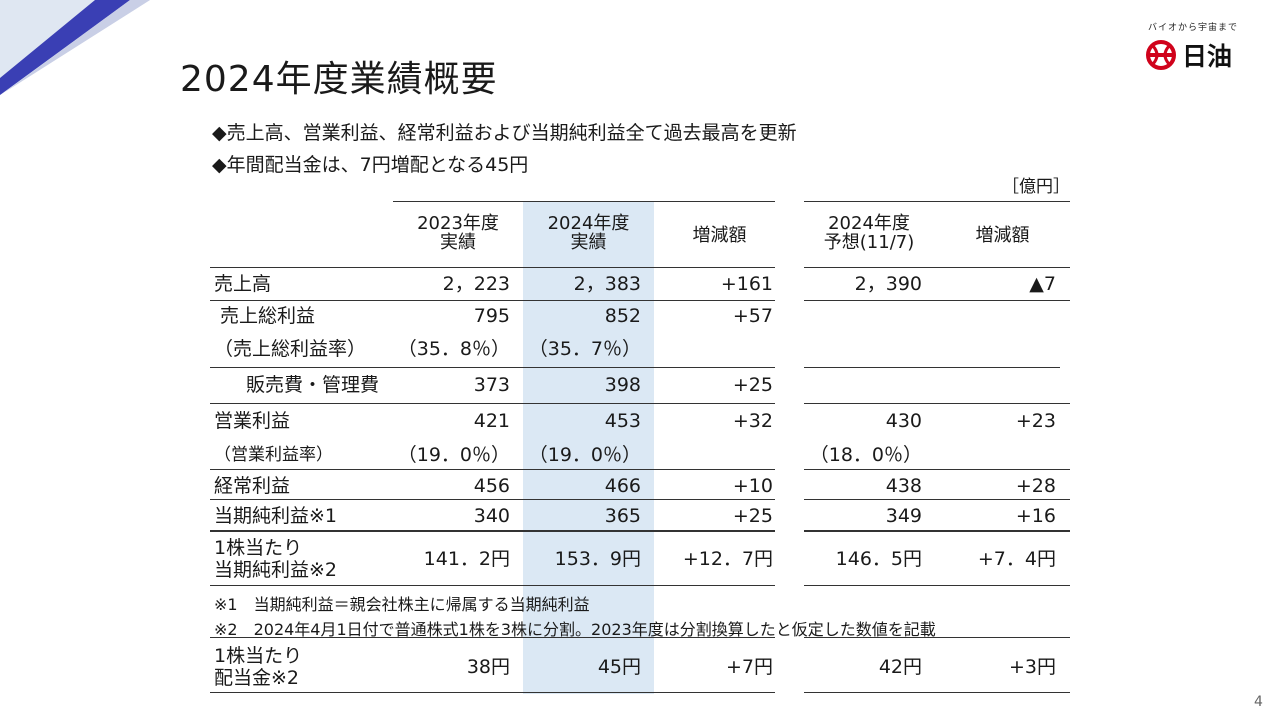 This screenshot has width=1280, height=720. I want to click on cell-2024: 153．9円, so click(597, 559).